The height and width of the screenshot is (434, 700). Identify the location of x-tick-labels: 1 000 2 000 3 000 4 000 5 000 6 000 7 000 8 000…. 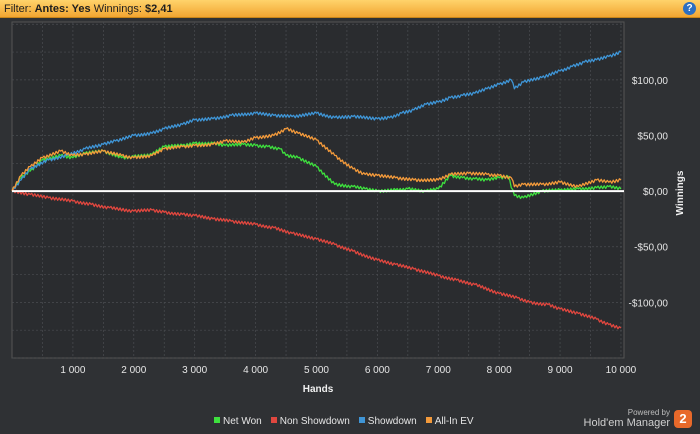
(348, 370).